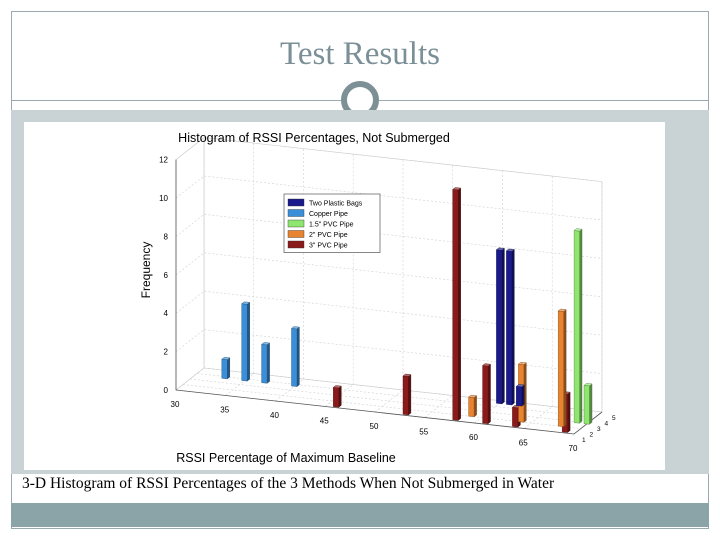  I want to click on axis-edge, so click(389, 412).